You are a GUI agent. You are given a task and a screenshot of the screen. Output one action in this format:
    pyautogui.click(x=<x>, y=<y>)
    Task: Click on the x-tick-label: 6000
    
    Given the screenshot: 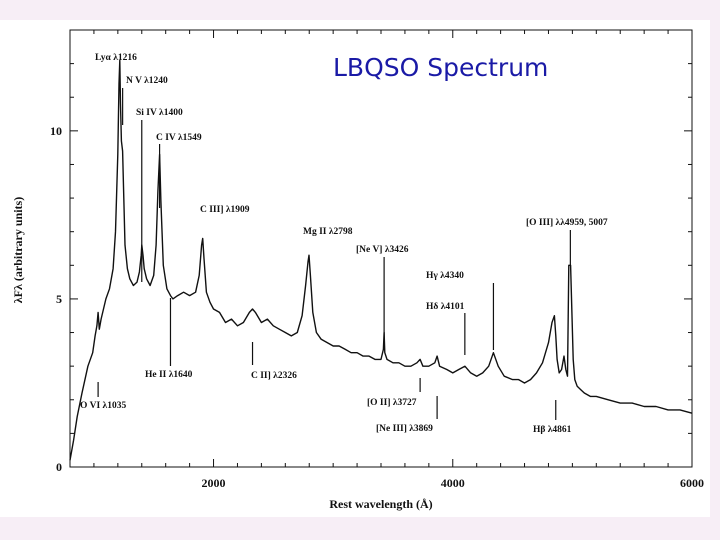 What is the action you would take?
    pyautogui.click(x=692, y=483)
    